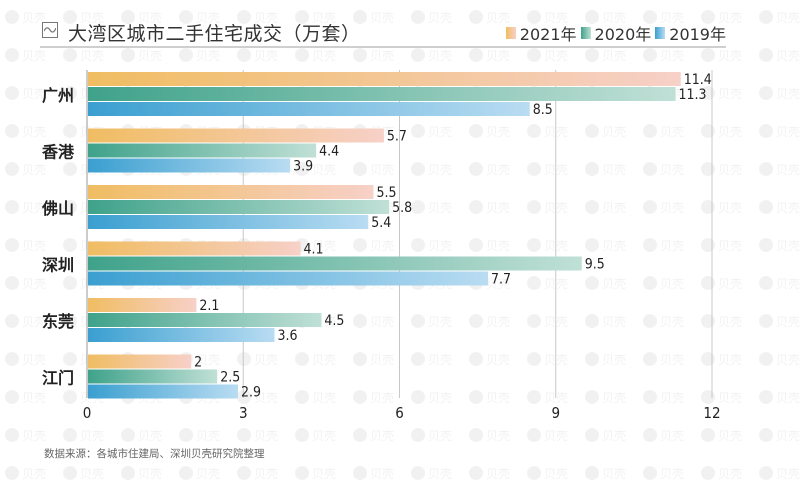 The height and width of the screenshot is (484, 800). What do you see at coordinates (402, 208) in the screenshot?
I see `data-label: 5.8` at bounding box center [402, 208].